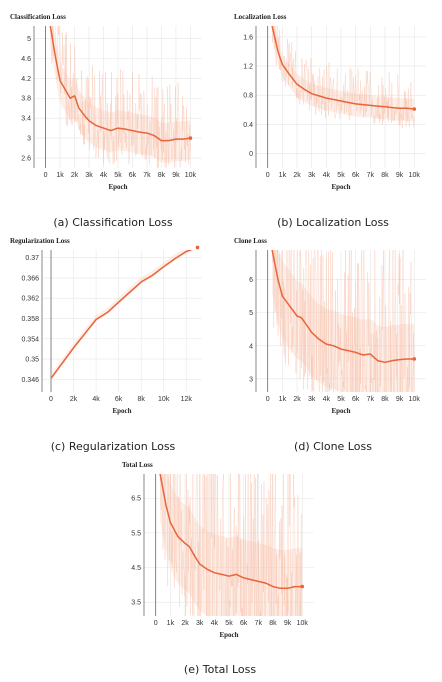 The image size is (442, 682). What do you see at coordinates (260, 17) in the screenshot?
I see `chart-title: Localization Loss` at bounding box center [260, 17].